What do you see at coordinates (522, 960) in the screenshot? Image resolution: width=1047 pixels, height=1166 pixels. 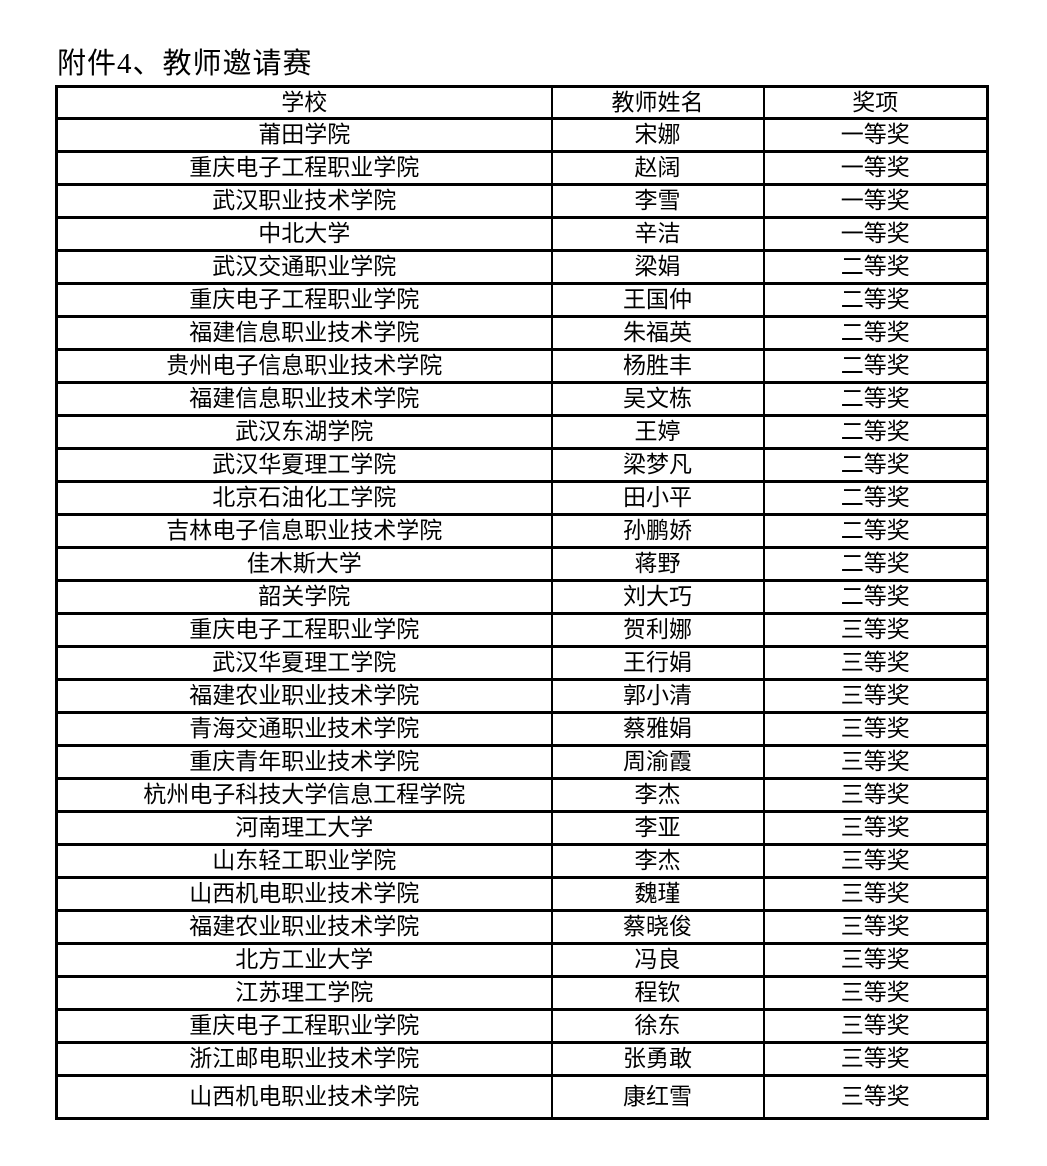 I see `table-row: 北方工业大学 冯良 三等奖` at bounding box center [522, 960].